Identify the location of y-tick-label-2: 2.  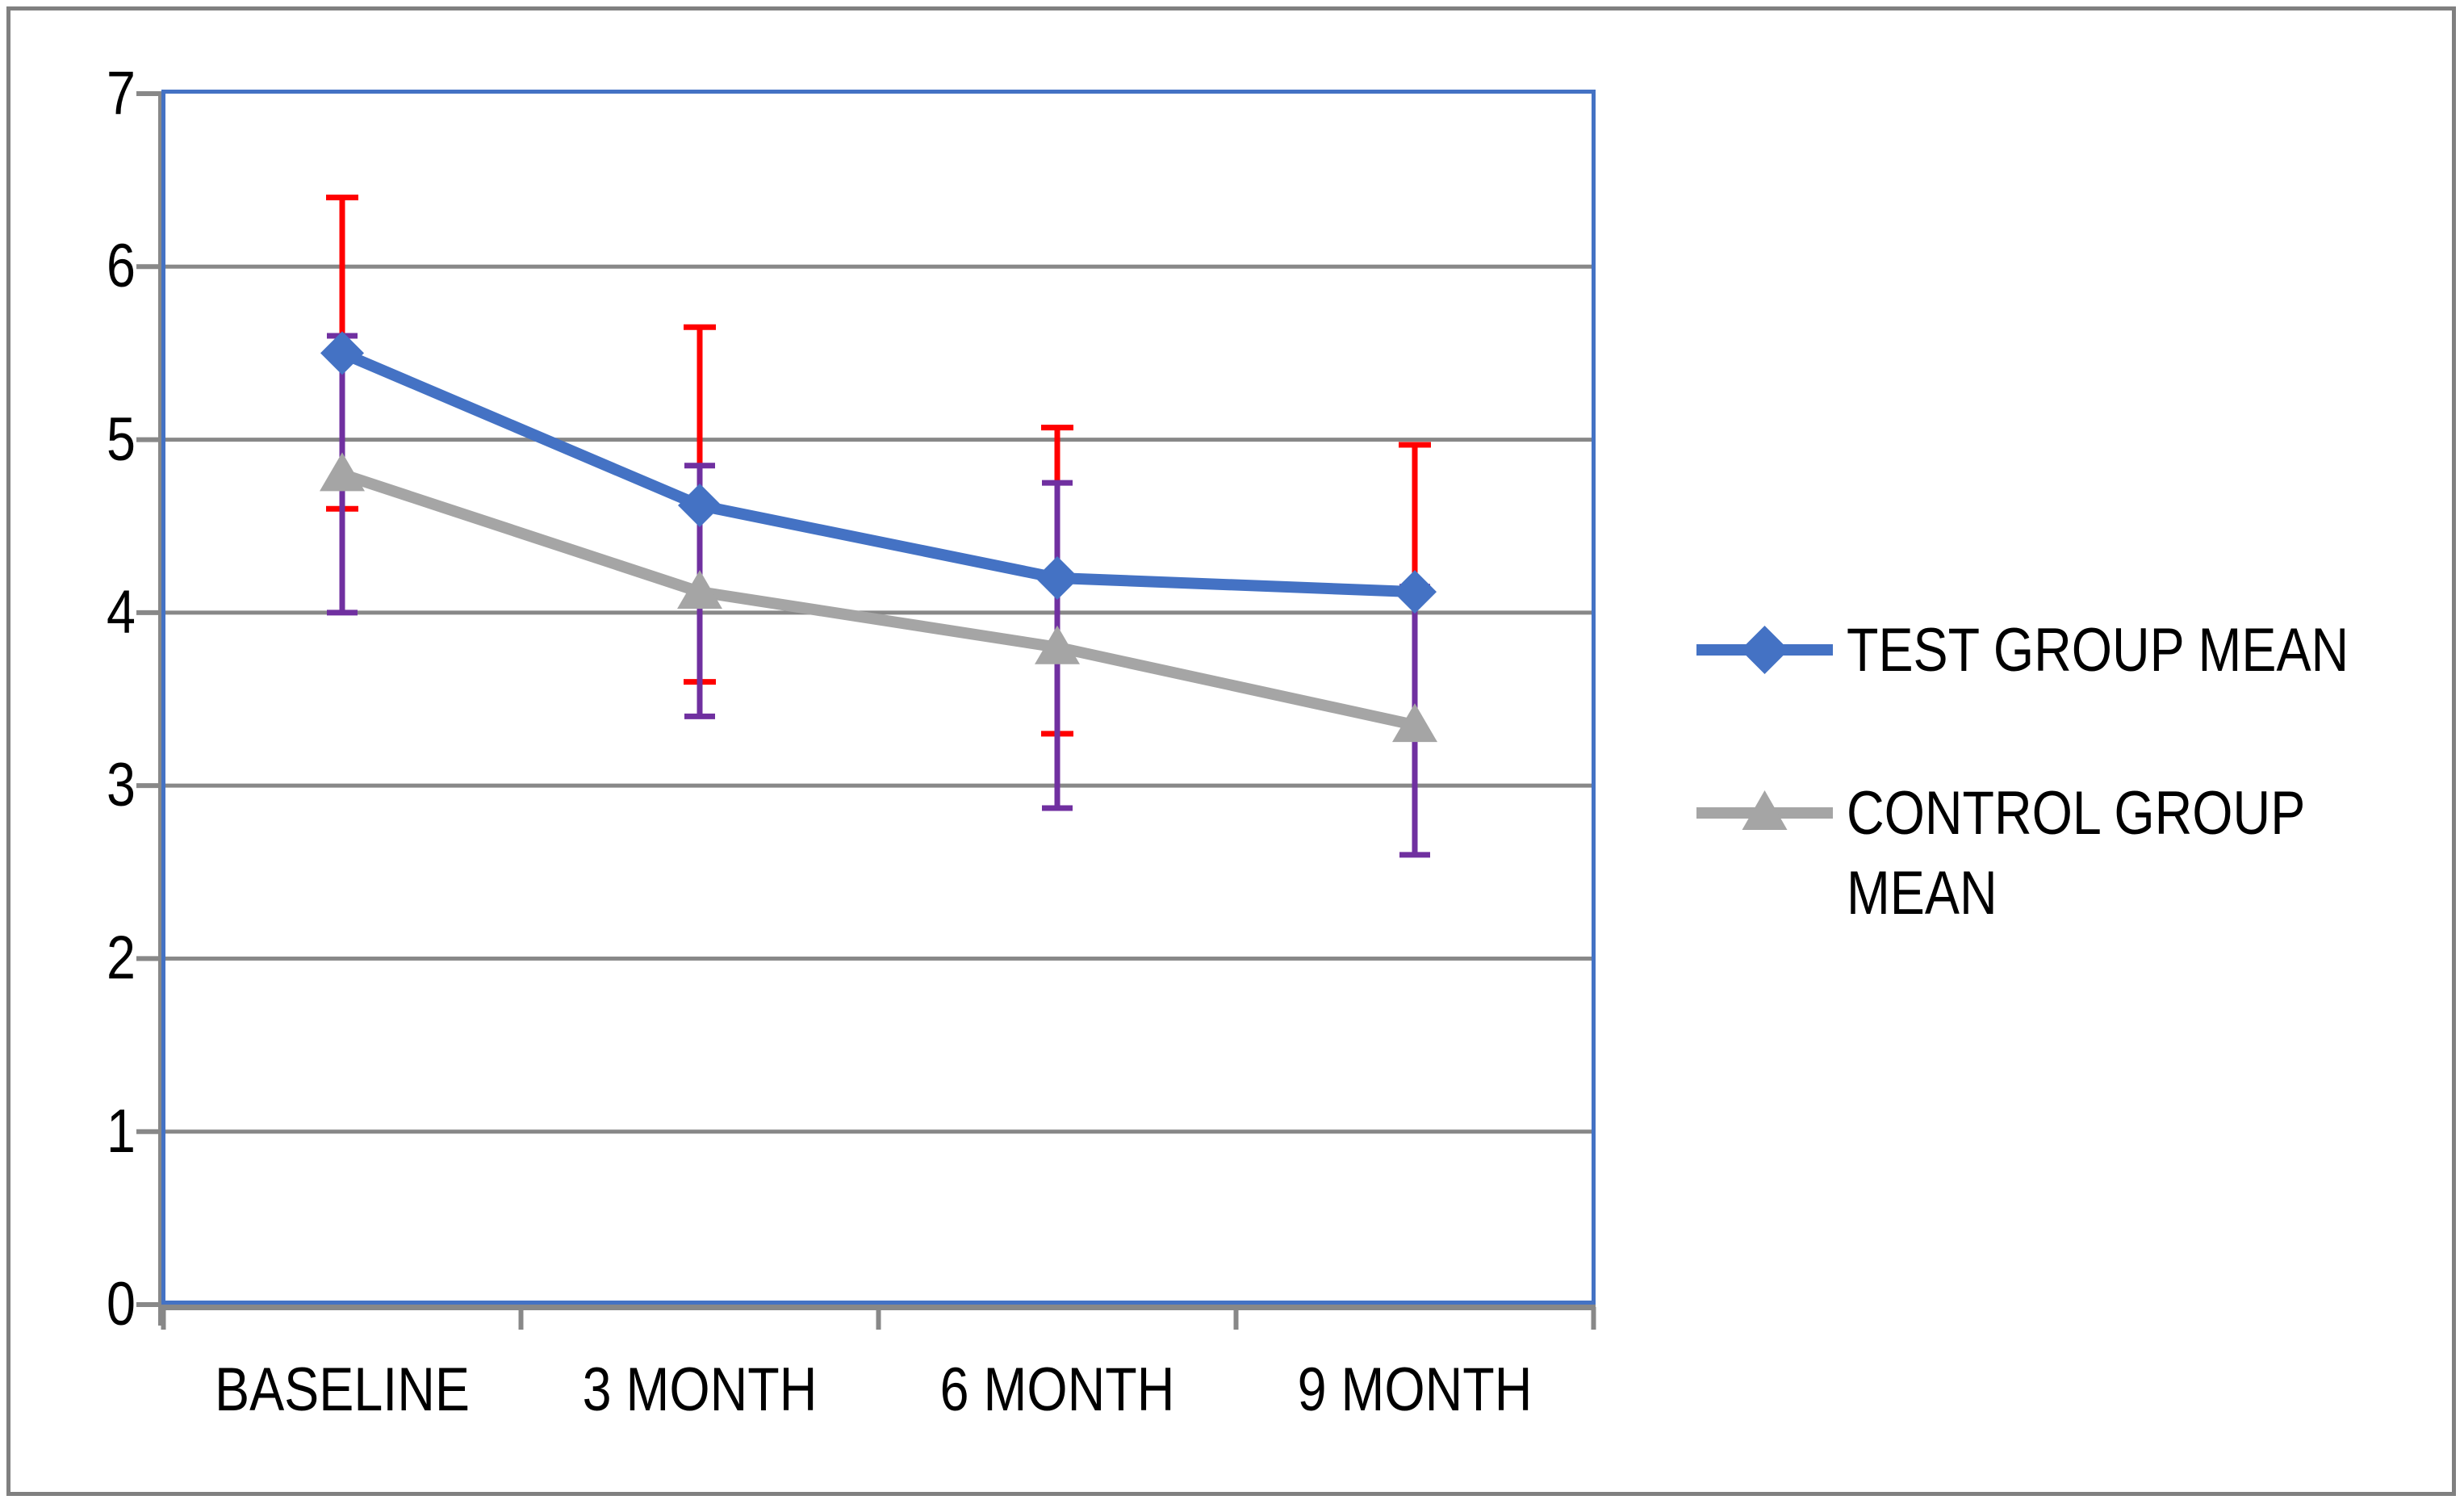
(121, 958).